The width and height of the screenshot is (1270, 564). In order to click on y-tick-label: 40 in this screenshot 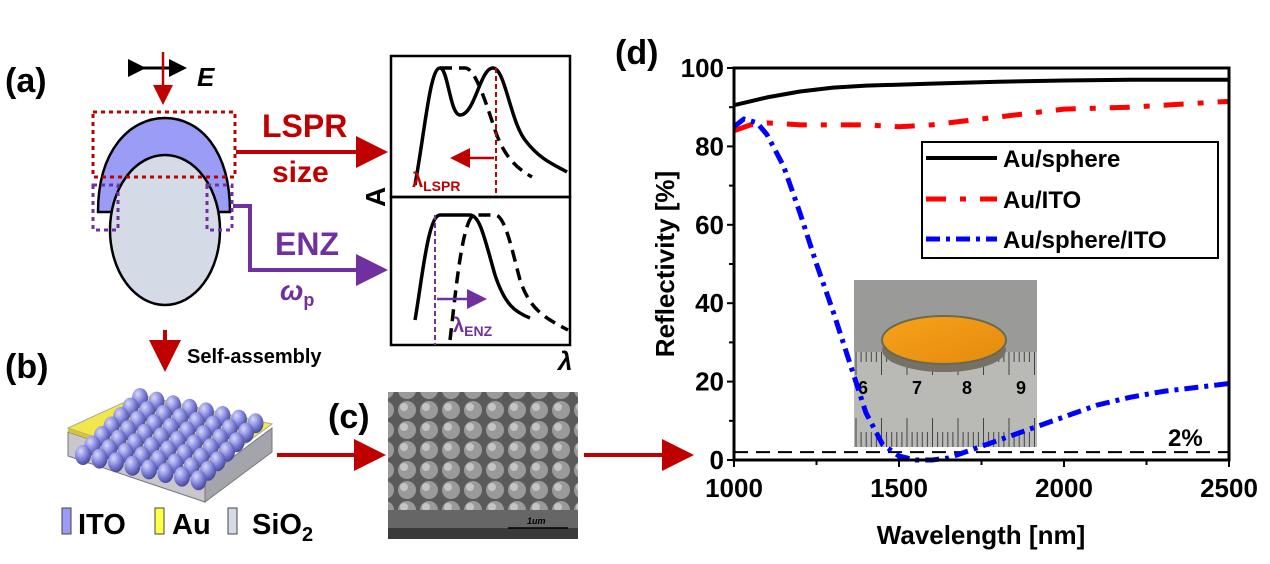, I will do `click(709, 303)`.